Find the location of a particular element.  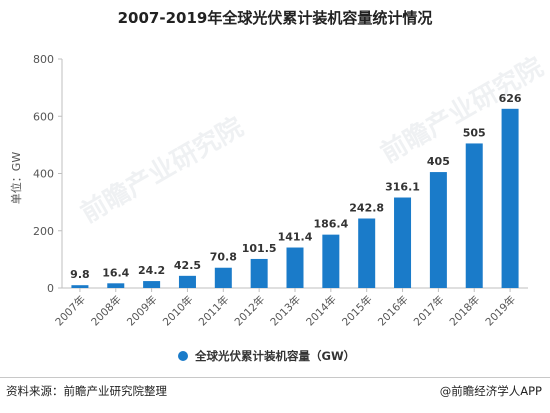

footer-divider is located at coordinates (275, 377).